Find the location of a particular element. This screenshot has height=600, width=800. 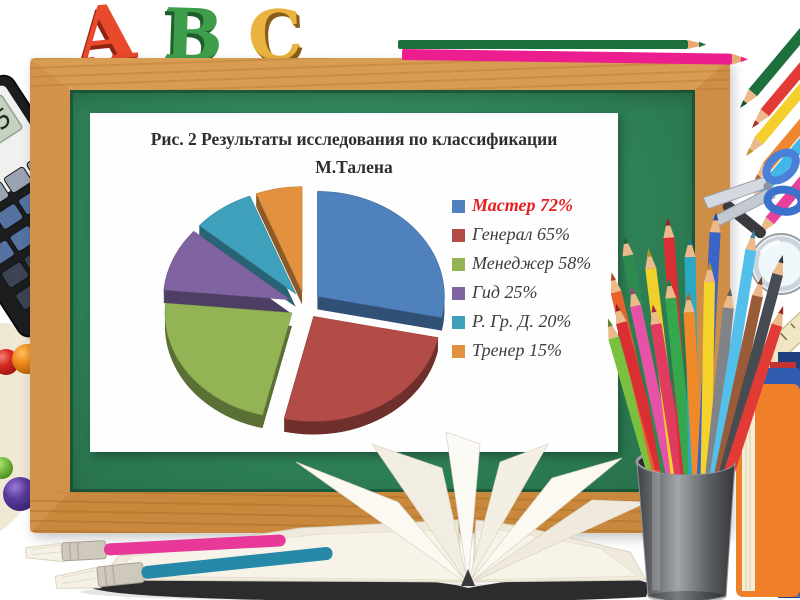

legend-label: Генерал 65% is located at coordinates (521, 234).